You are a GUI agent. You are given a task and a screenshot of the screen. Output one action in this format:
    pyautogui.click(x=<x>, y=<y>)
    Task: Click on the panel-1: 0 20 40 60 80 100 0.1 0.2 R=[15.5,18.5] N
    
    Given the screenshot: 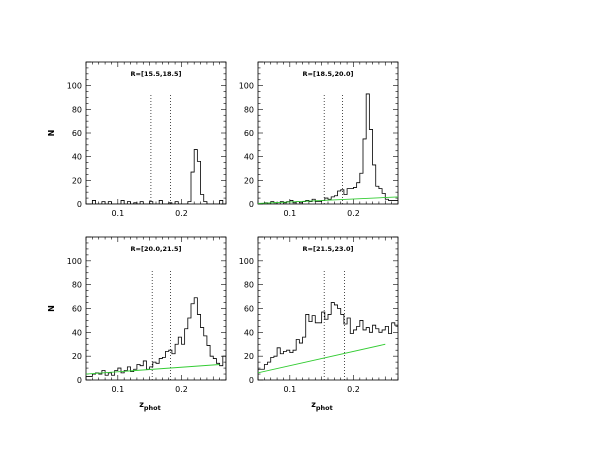 What is the action you would take?
    pyautogui.click(x=137, y=139)
    